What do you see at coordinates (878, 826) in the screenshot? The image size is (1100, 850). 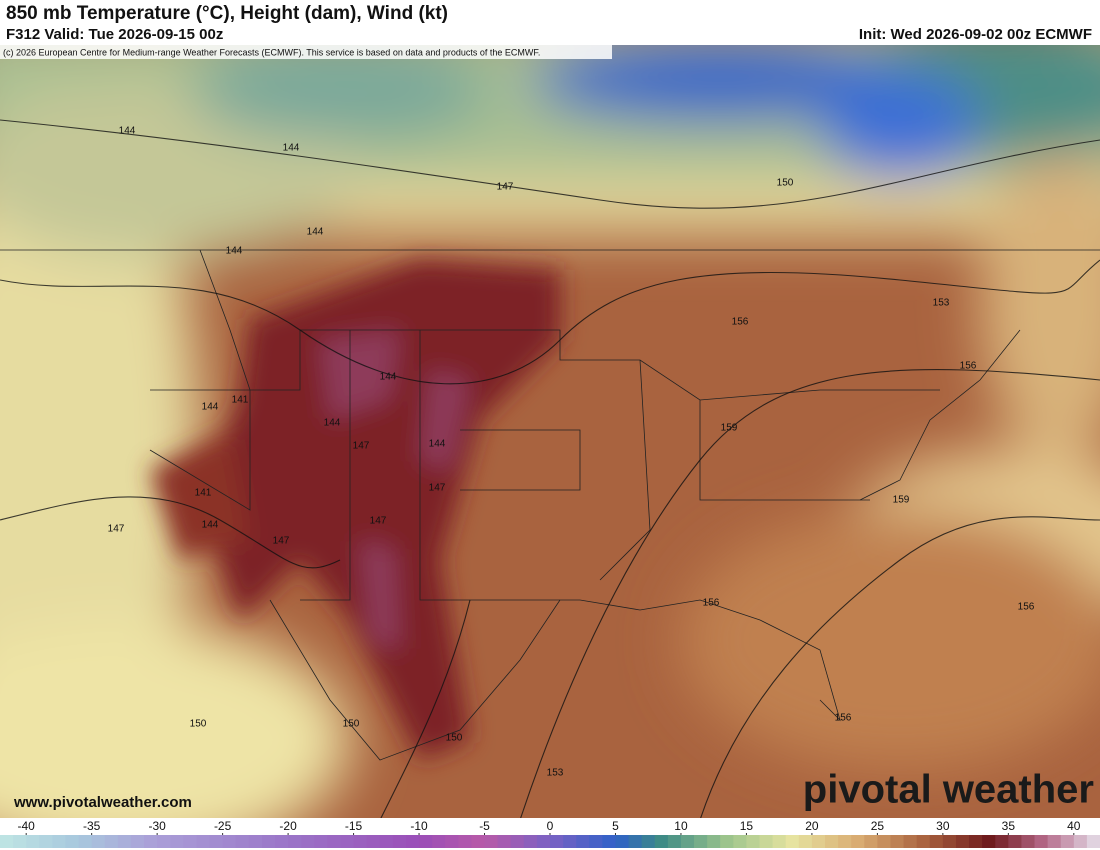 I see `colorbar-tick-label: 25` at bounding box center [878, 826].